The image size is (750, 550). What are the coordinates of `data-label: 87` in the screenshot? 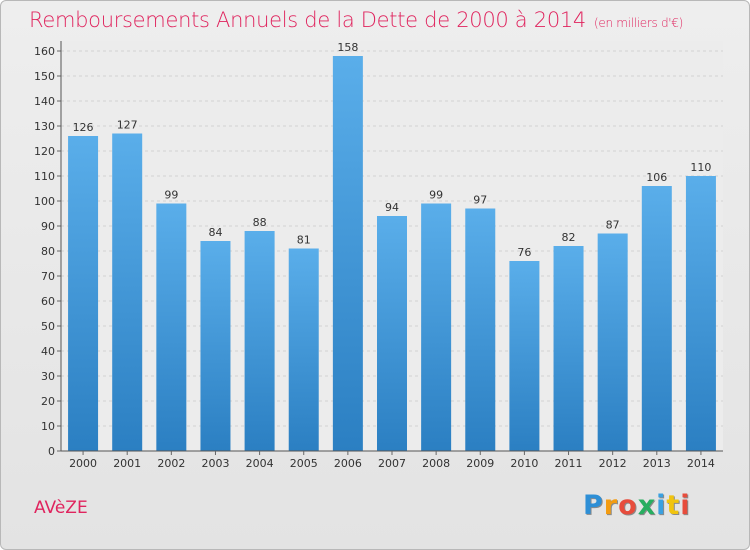 It's located at (613, 225).